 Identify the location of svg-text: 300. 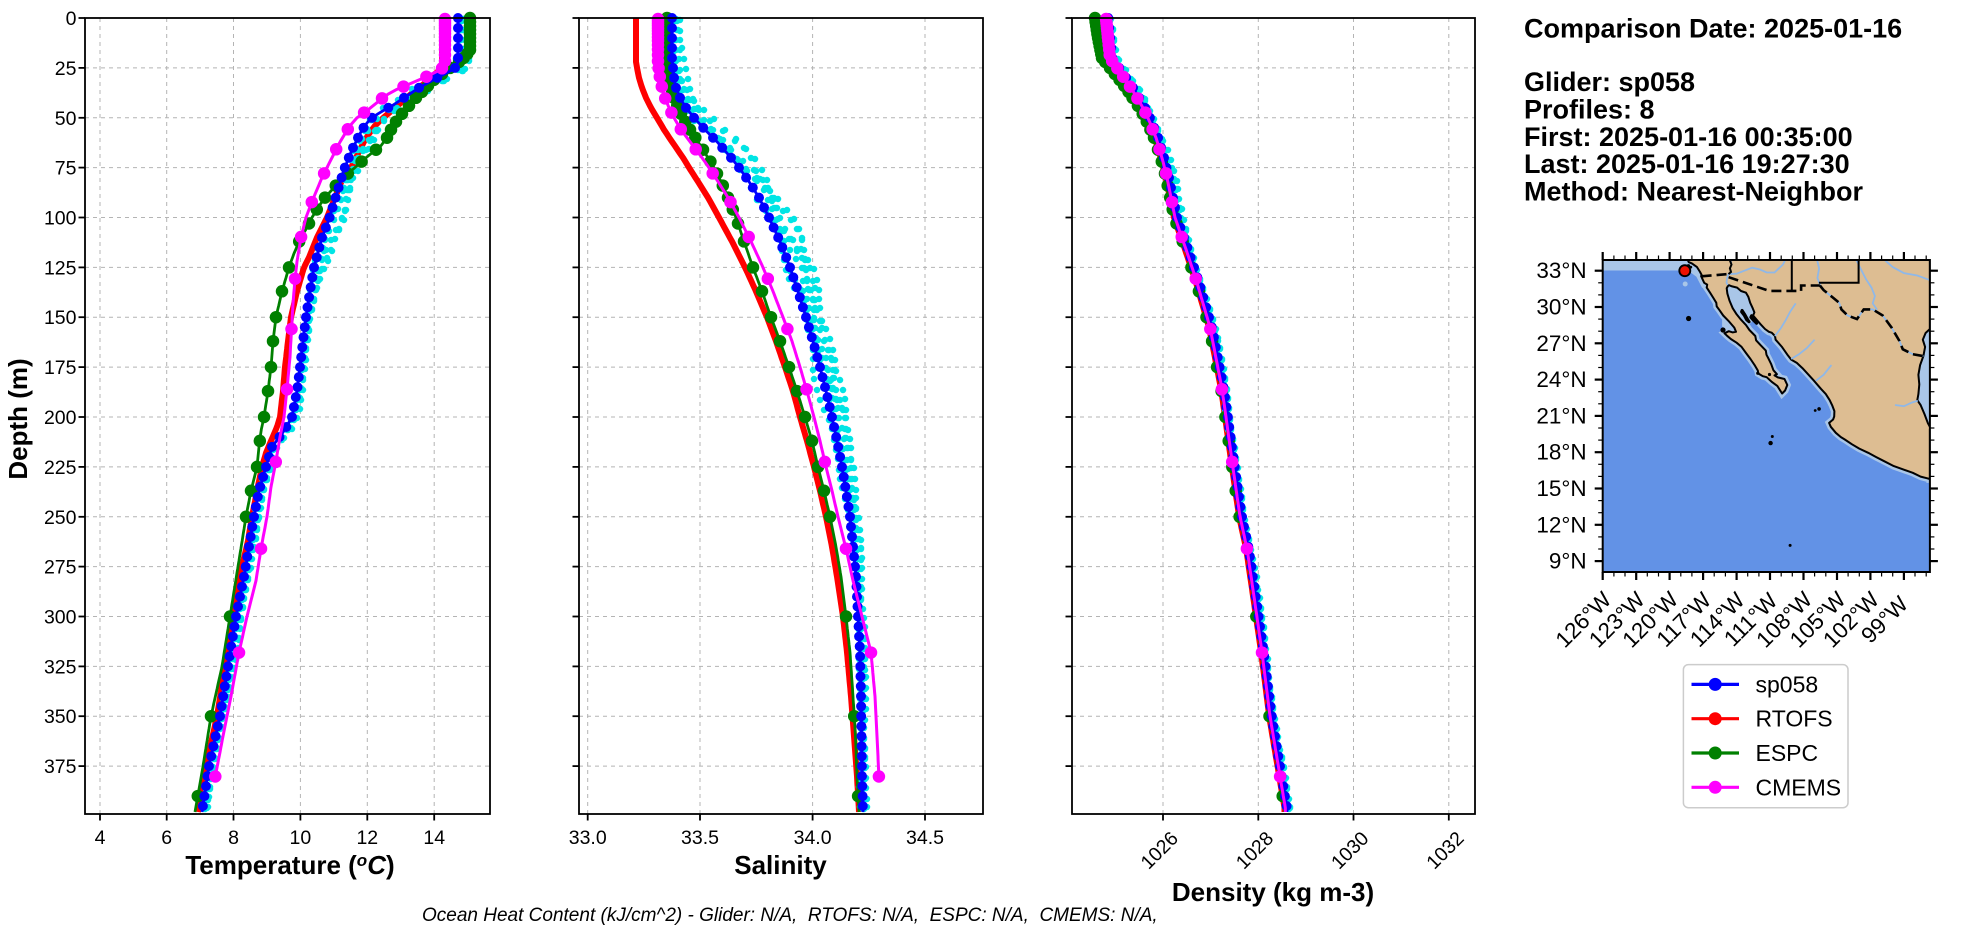
(60, 618).